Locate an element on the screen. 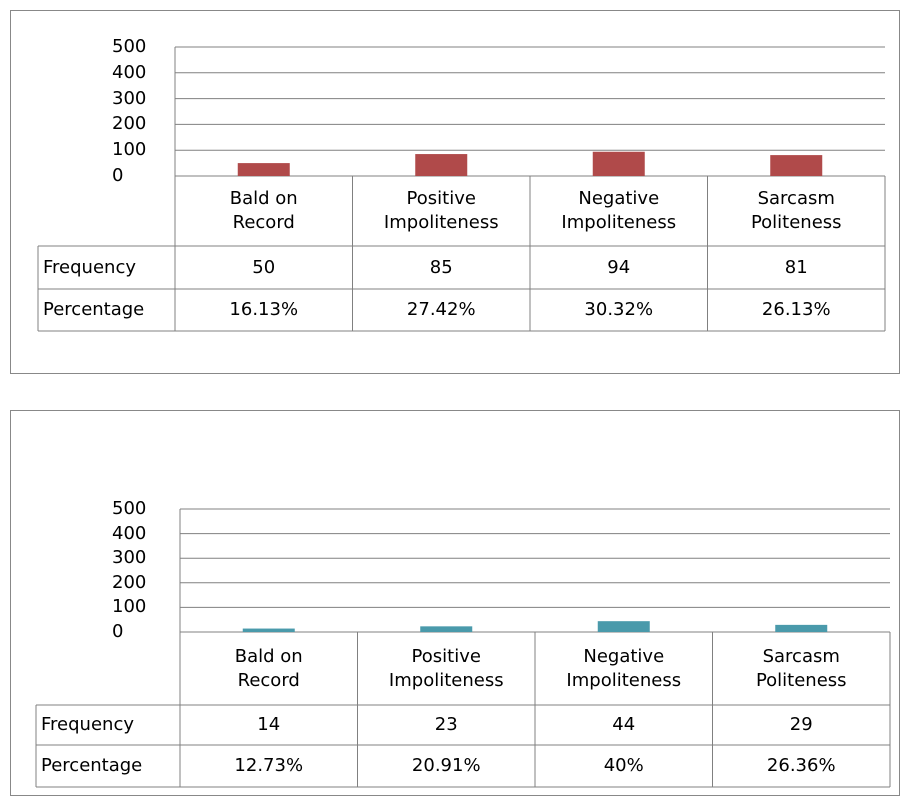 The height and width of the screenshot is (796, 902). percentage-cell: 26.36% is located at coordinates (801, 765).